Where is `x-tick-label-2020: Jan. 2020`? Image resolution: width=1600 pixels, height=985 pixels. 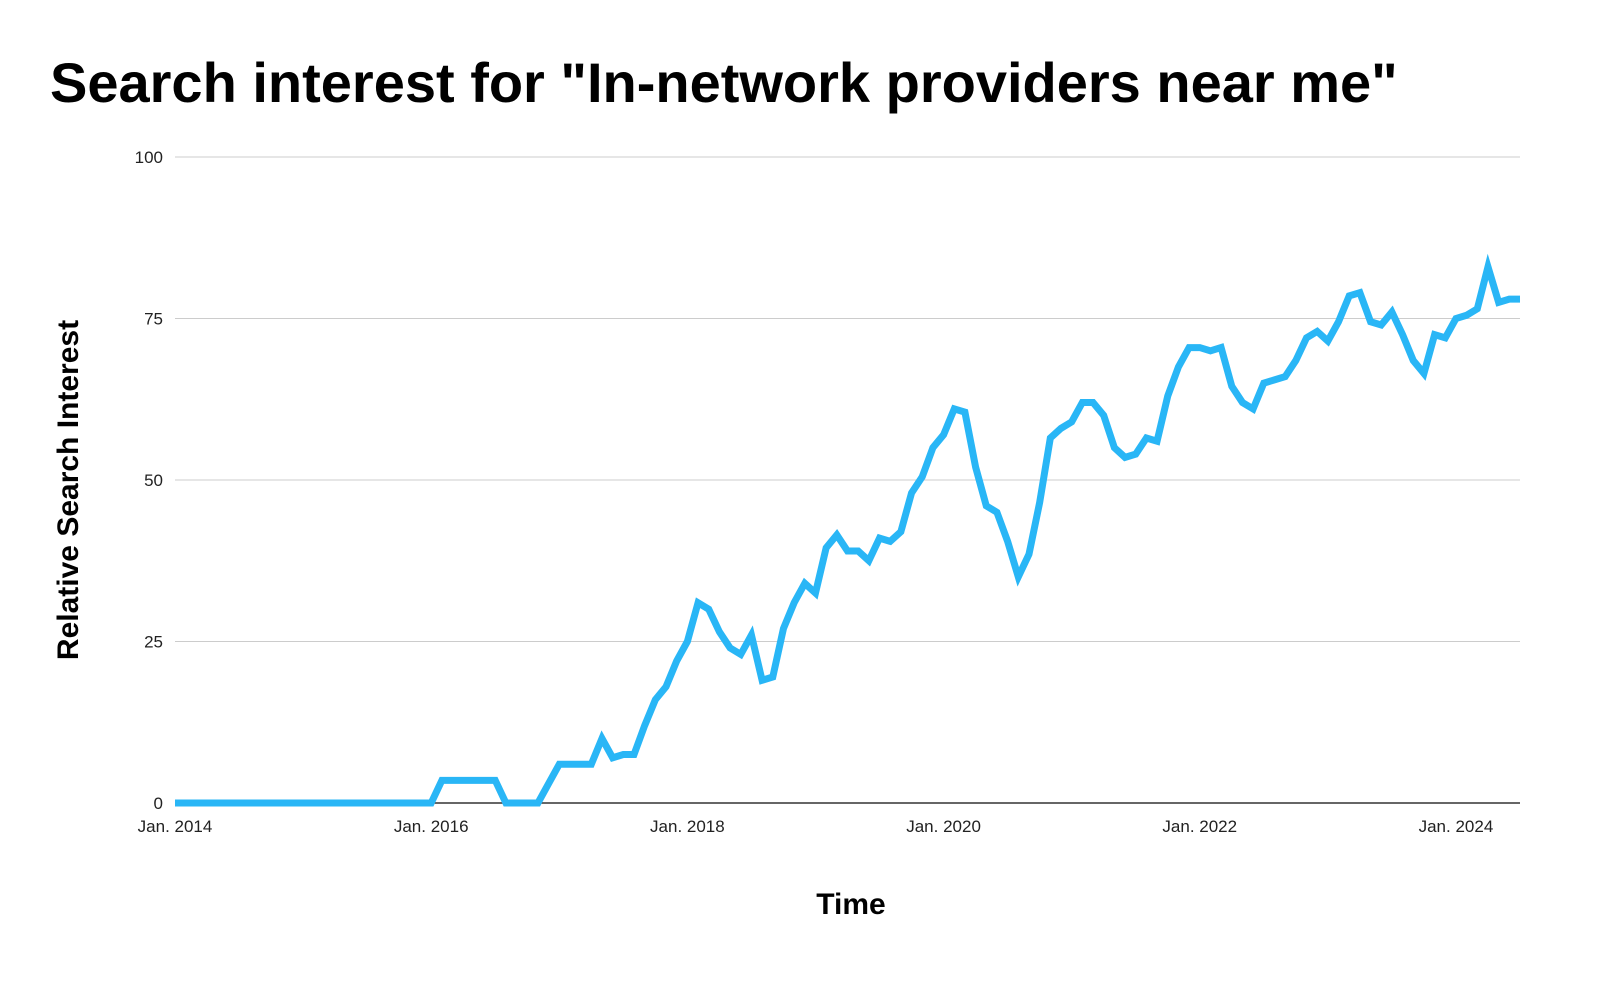
x-tick-label-2020: Jan. 2020 is located at coordinates (943, 826).